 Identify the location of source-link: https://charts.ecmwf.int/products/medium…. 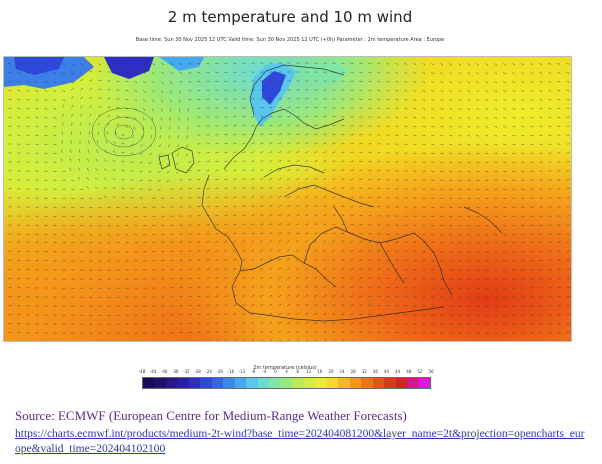
(300, 441).